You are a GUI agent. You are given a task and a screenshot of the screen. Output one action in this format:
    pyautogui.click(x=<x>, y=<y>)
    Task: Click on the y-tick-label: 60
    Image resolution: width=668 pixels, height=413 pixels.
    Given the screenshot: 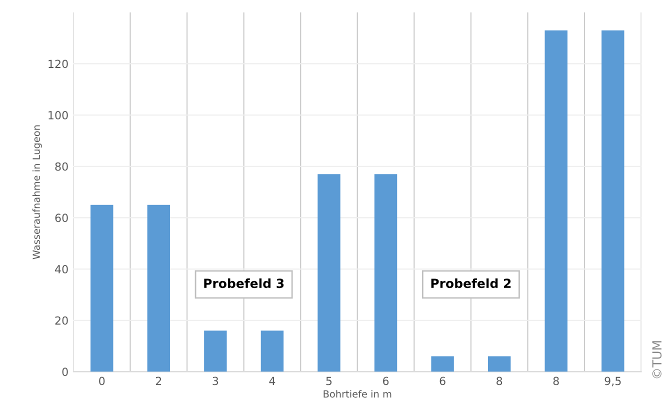 What is the action you would take?
    pyautogui.click(x=61, y=218)
    